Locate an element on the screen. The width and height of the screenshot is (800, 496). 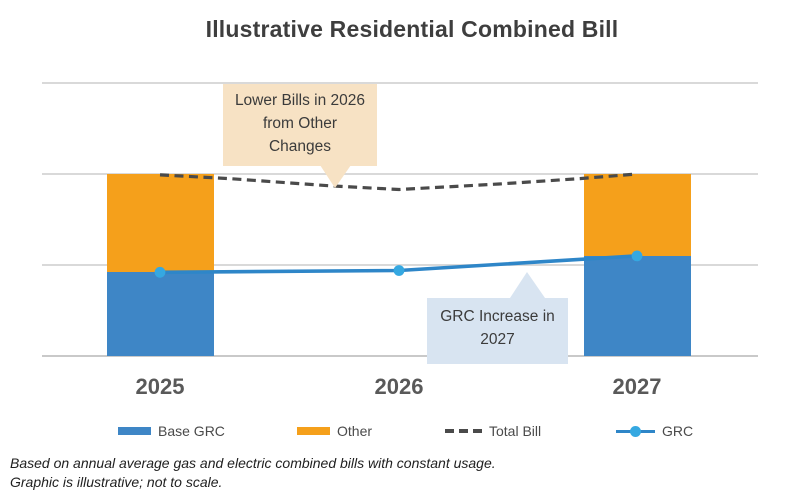
grc-line-dot-swatch-icon is located at coordinates (635, 431).